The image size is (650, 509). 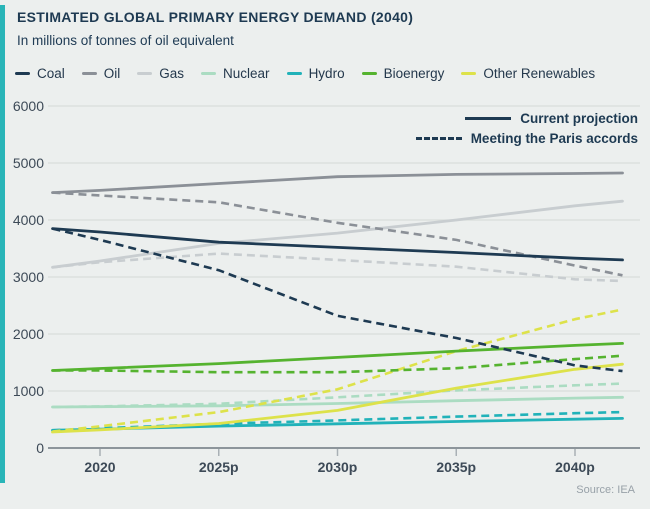 I want to click on x-tick-label: 2030p, so click(x=338, y=467).